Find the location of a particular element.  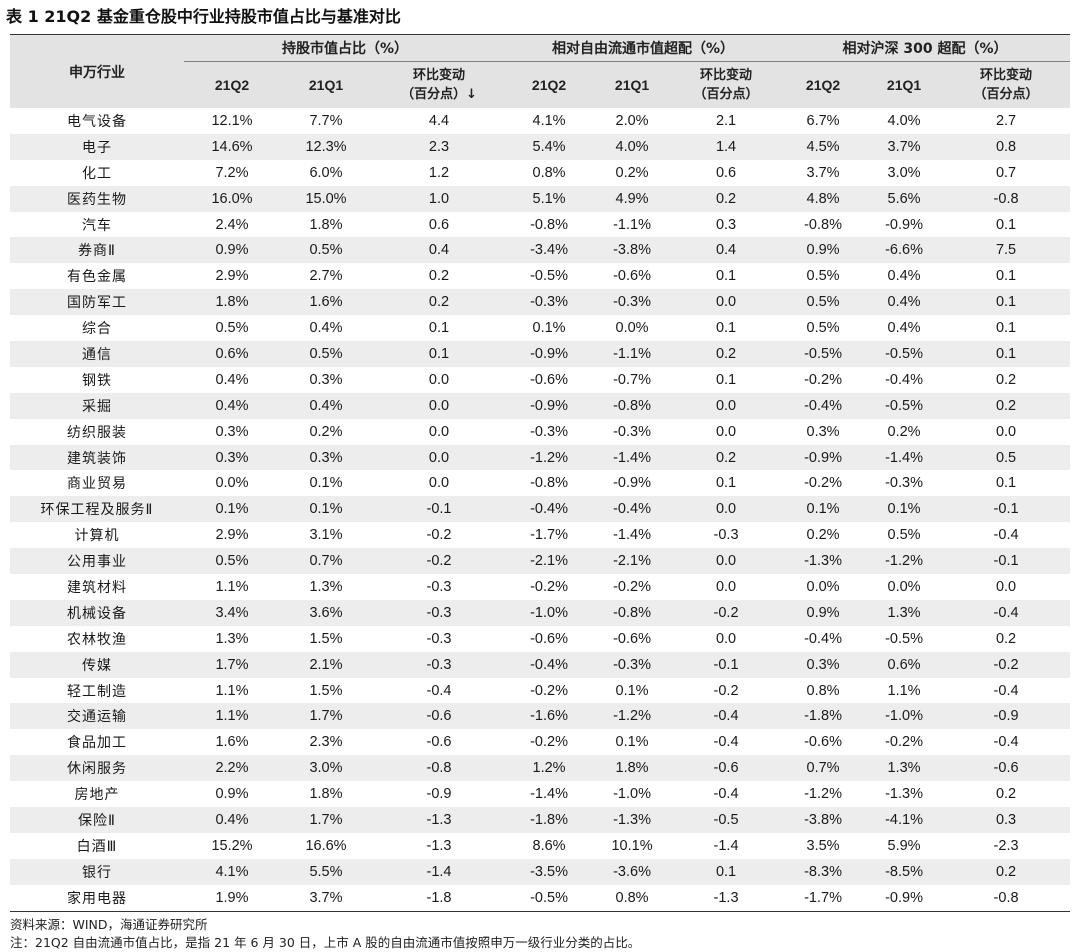

value-cell: -1.4 is located at coordinates (439, 871).